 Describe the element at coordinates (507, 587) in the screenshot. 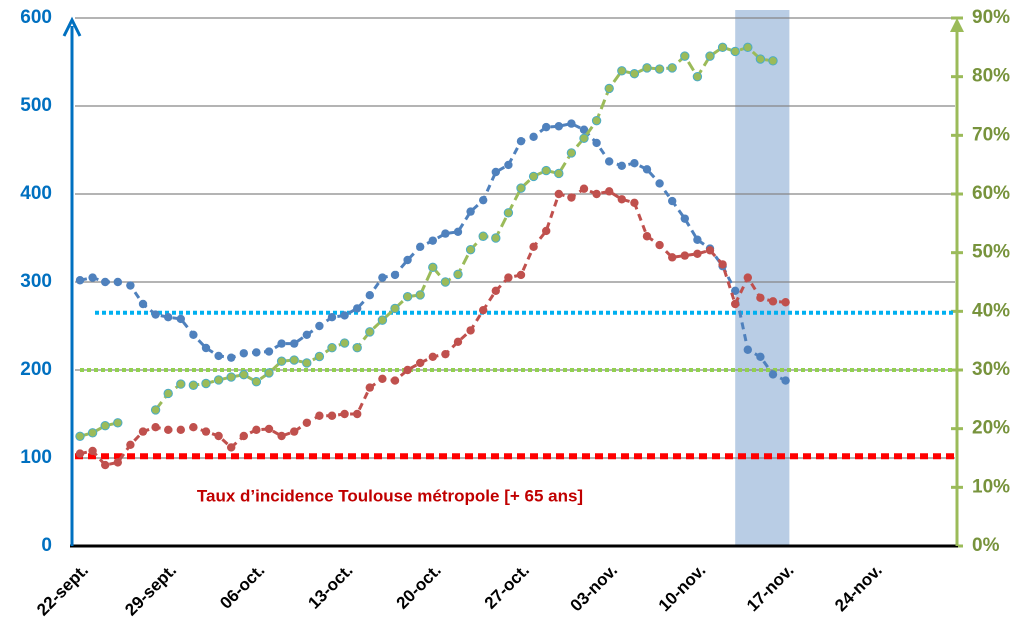

I see `x-tick-label: 27-oct.` at that location.